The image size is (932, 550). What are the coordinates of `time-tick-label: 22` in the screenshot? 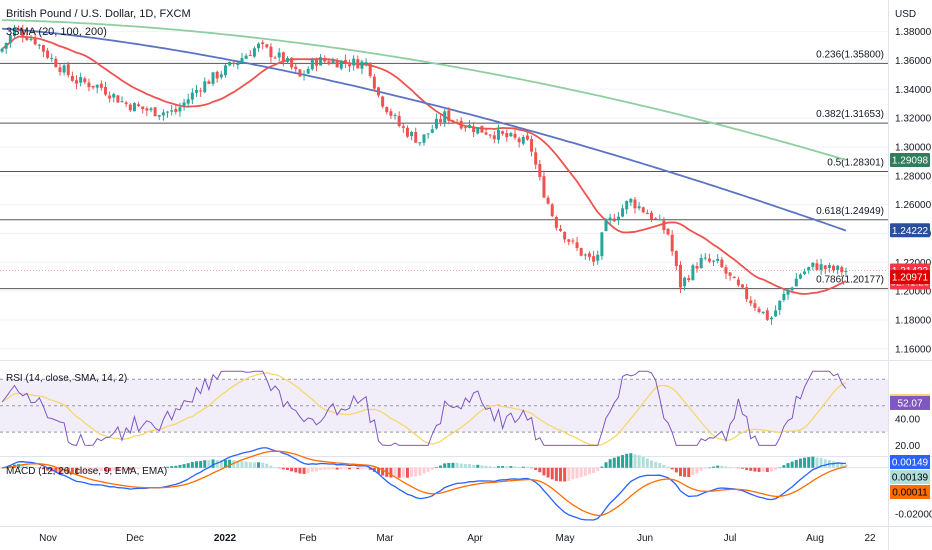 It's located at (870, 538).